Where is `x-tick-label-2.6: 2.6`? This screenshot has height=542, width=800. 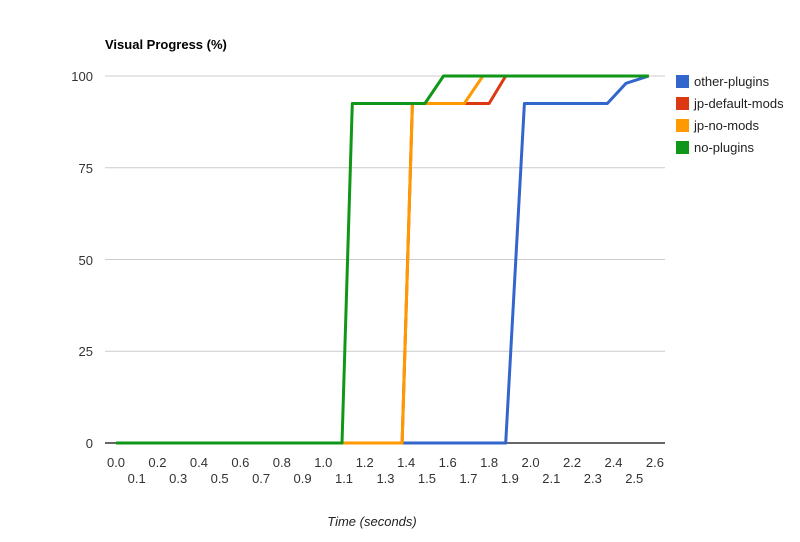
x-tick-label-2.6: 2.6 is located at coordinates (654, 462).